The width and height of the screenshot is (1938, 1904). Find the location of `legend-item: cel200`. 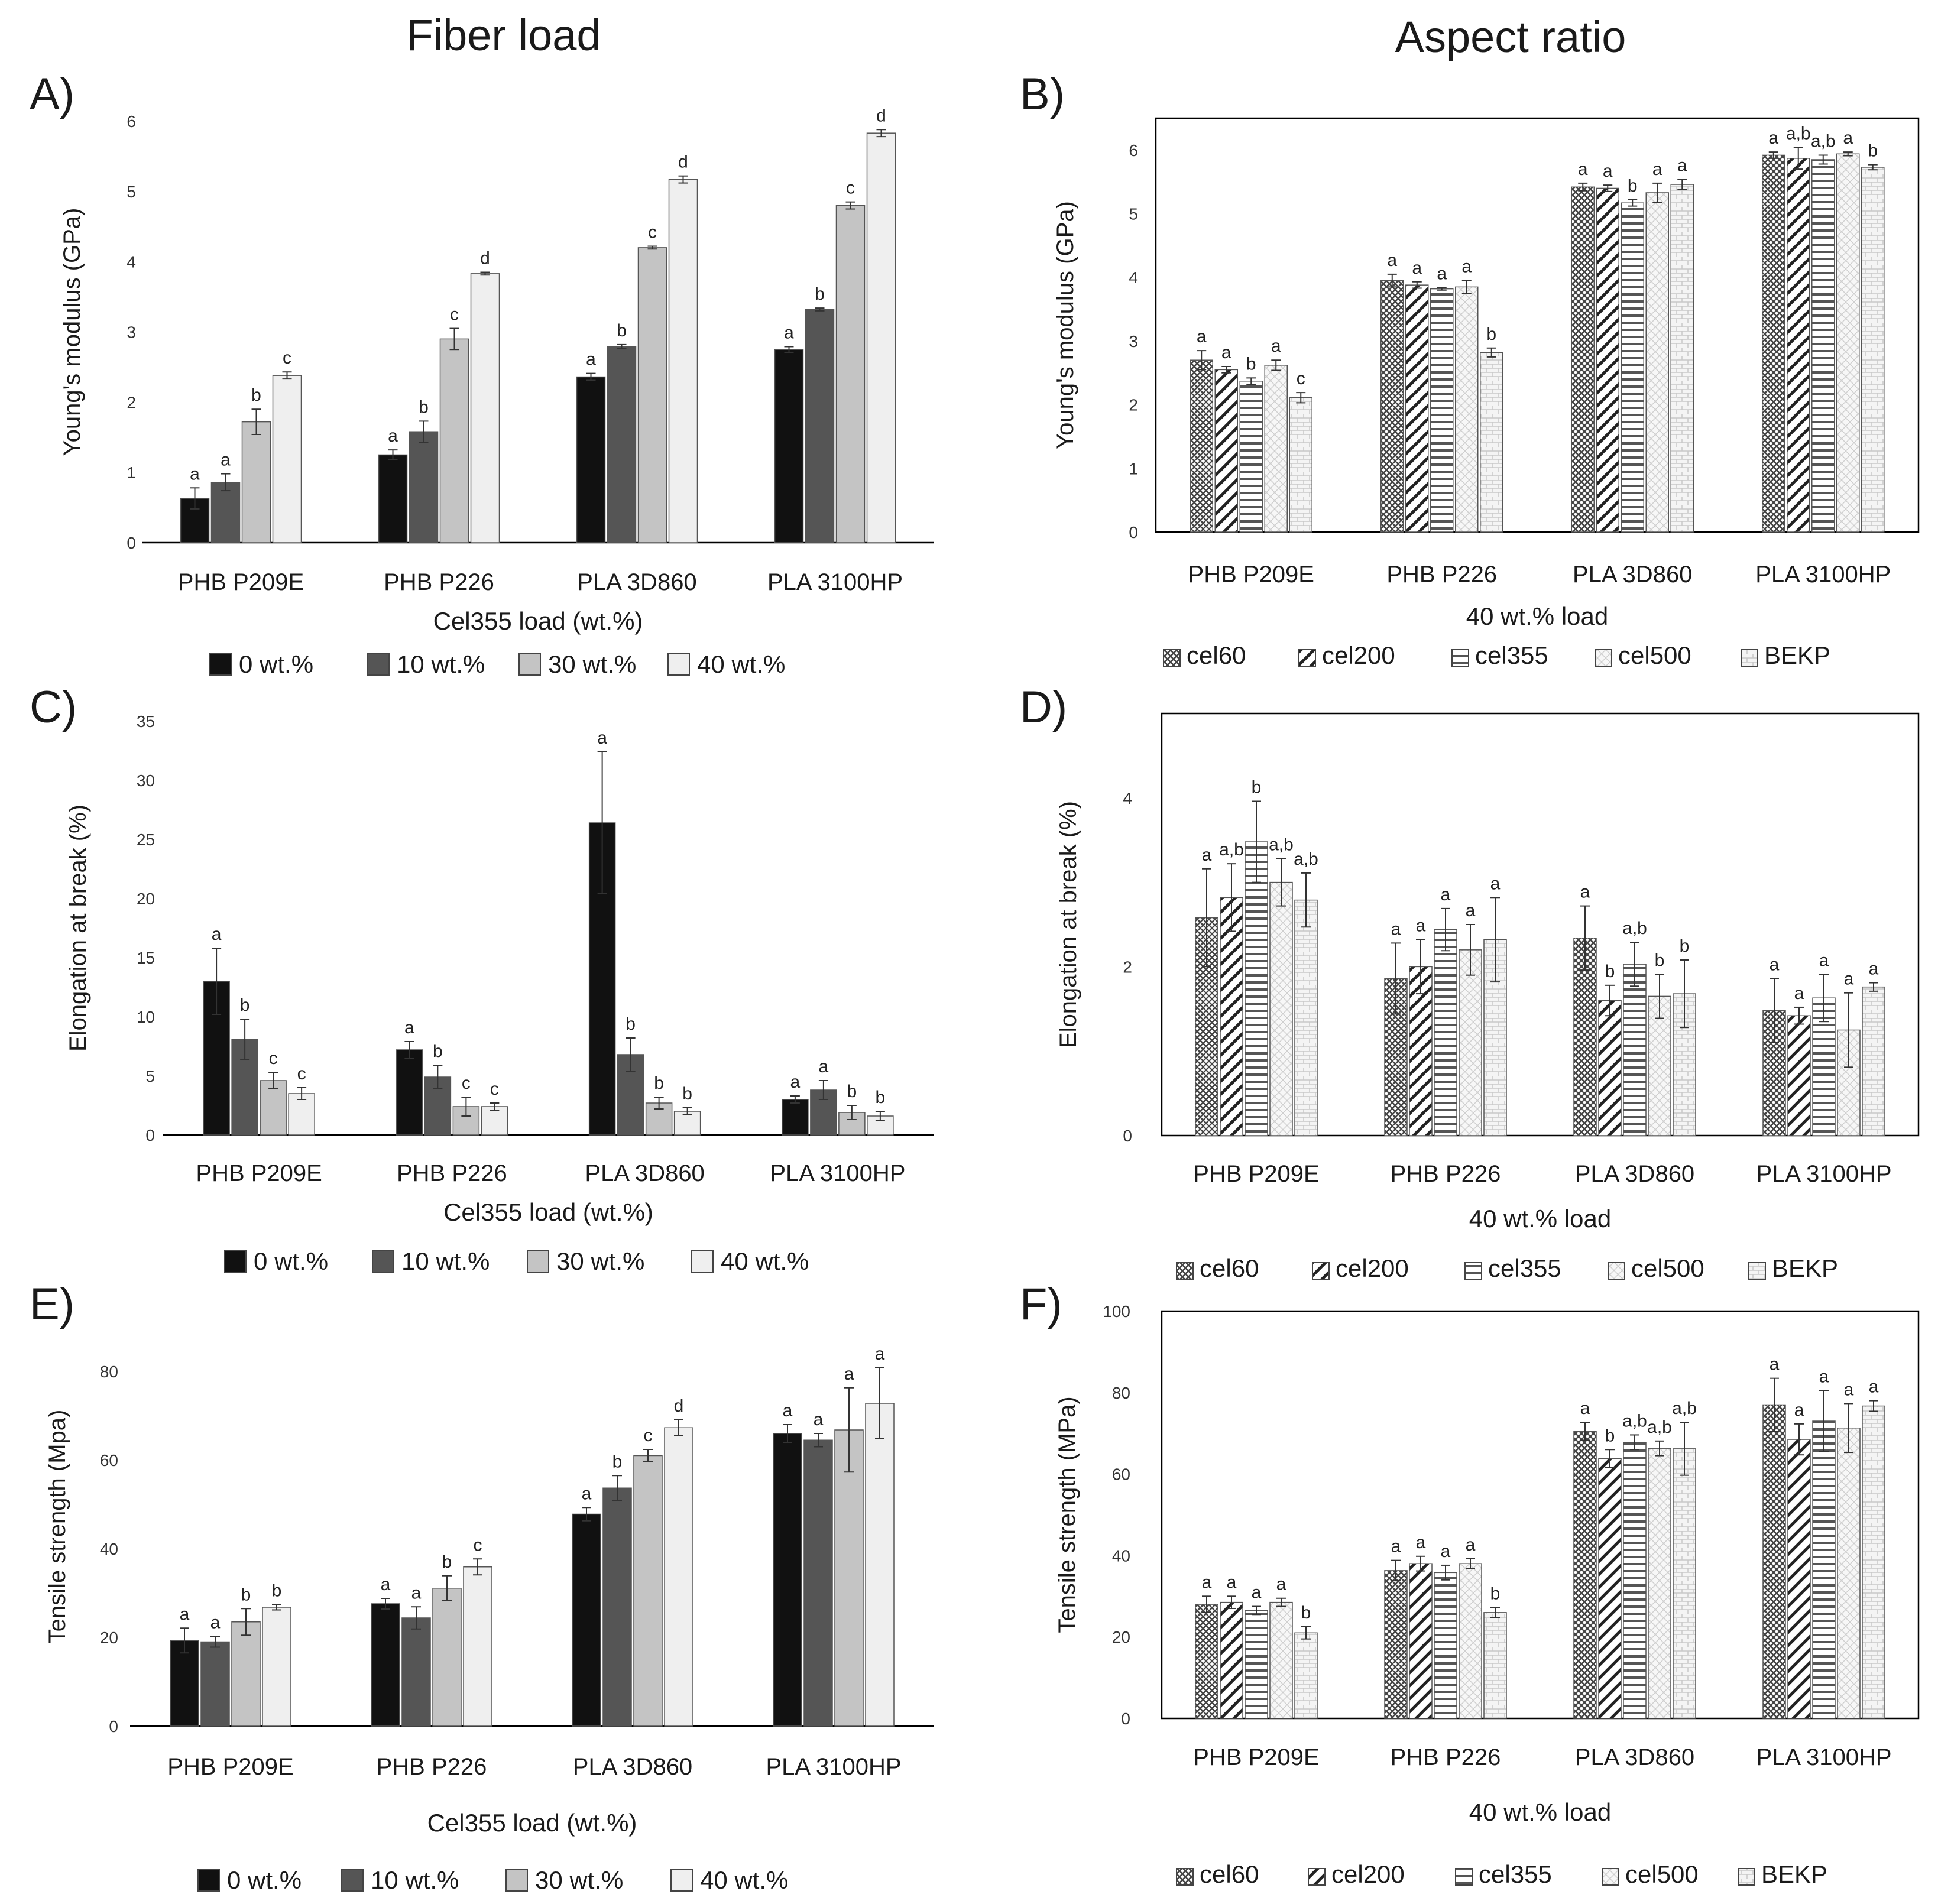

legend-item: cel200 is located at coordinates (1361, 1268).